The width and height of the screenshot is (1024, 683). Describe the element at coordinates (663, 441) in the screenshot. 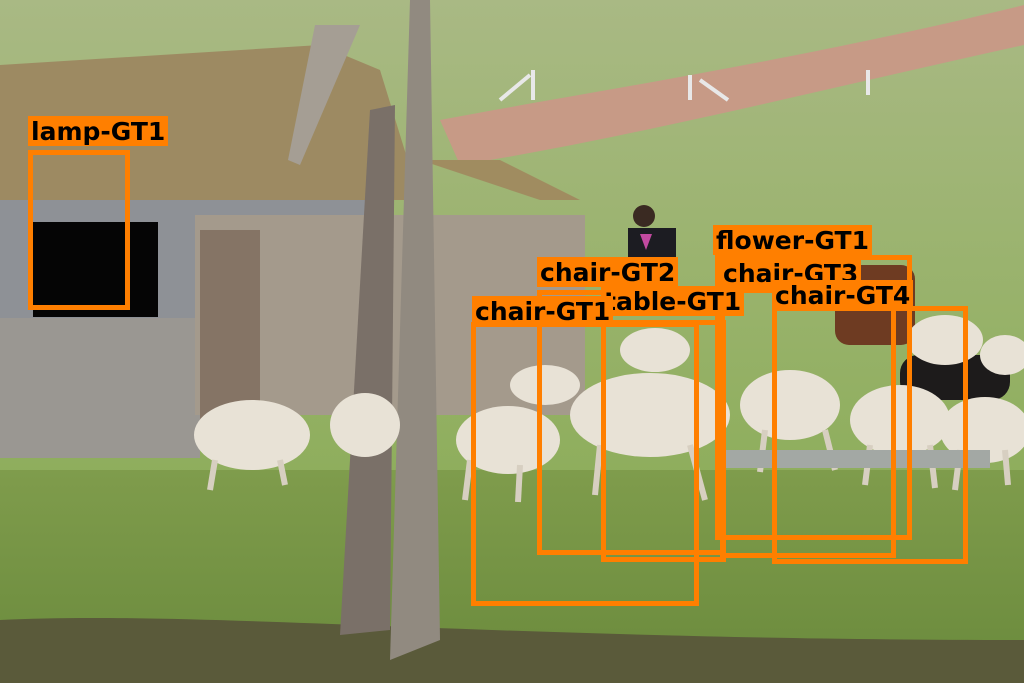

I see `table-bounding-box` at that location.